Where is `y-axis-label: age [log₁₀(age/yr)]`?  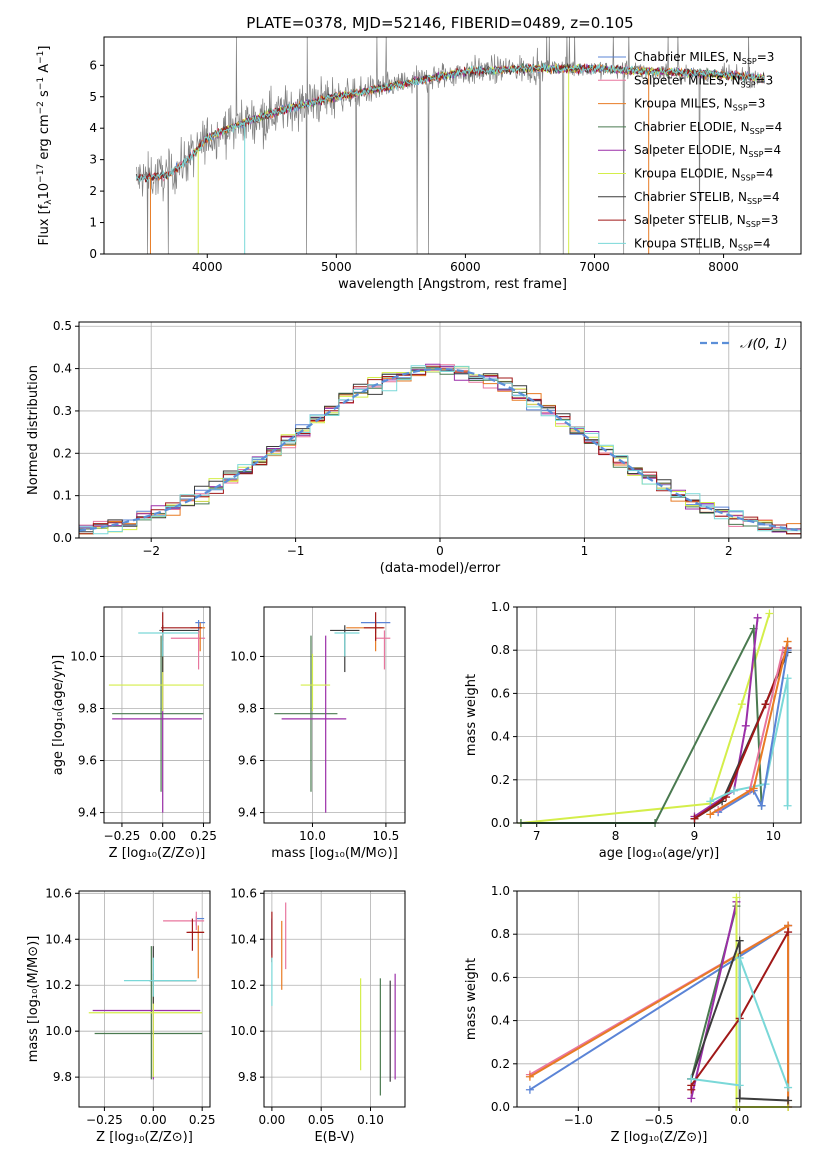 y-axis-label: age [log₁₀(age/yr)] is located at coordinates (58, 715).